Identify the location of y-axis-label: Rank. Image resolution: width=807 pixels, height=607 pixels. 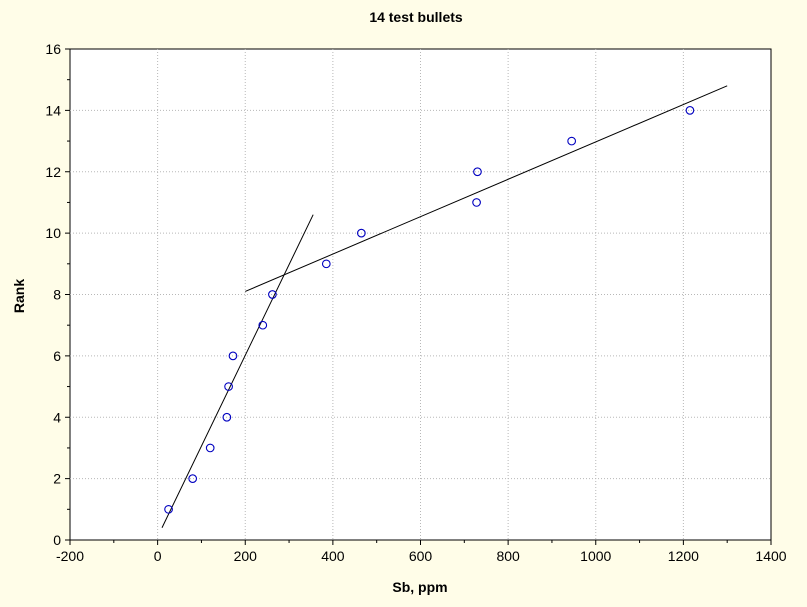
(19, 296).